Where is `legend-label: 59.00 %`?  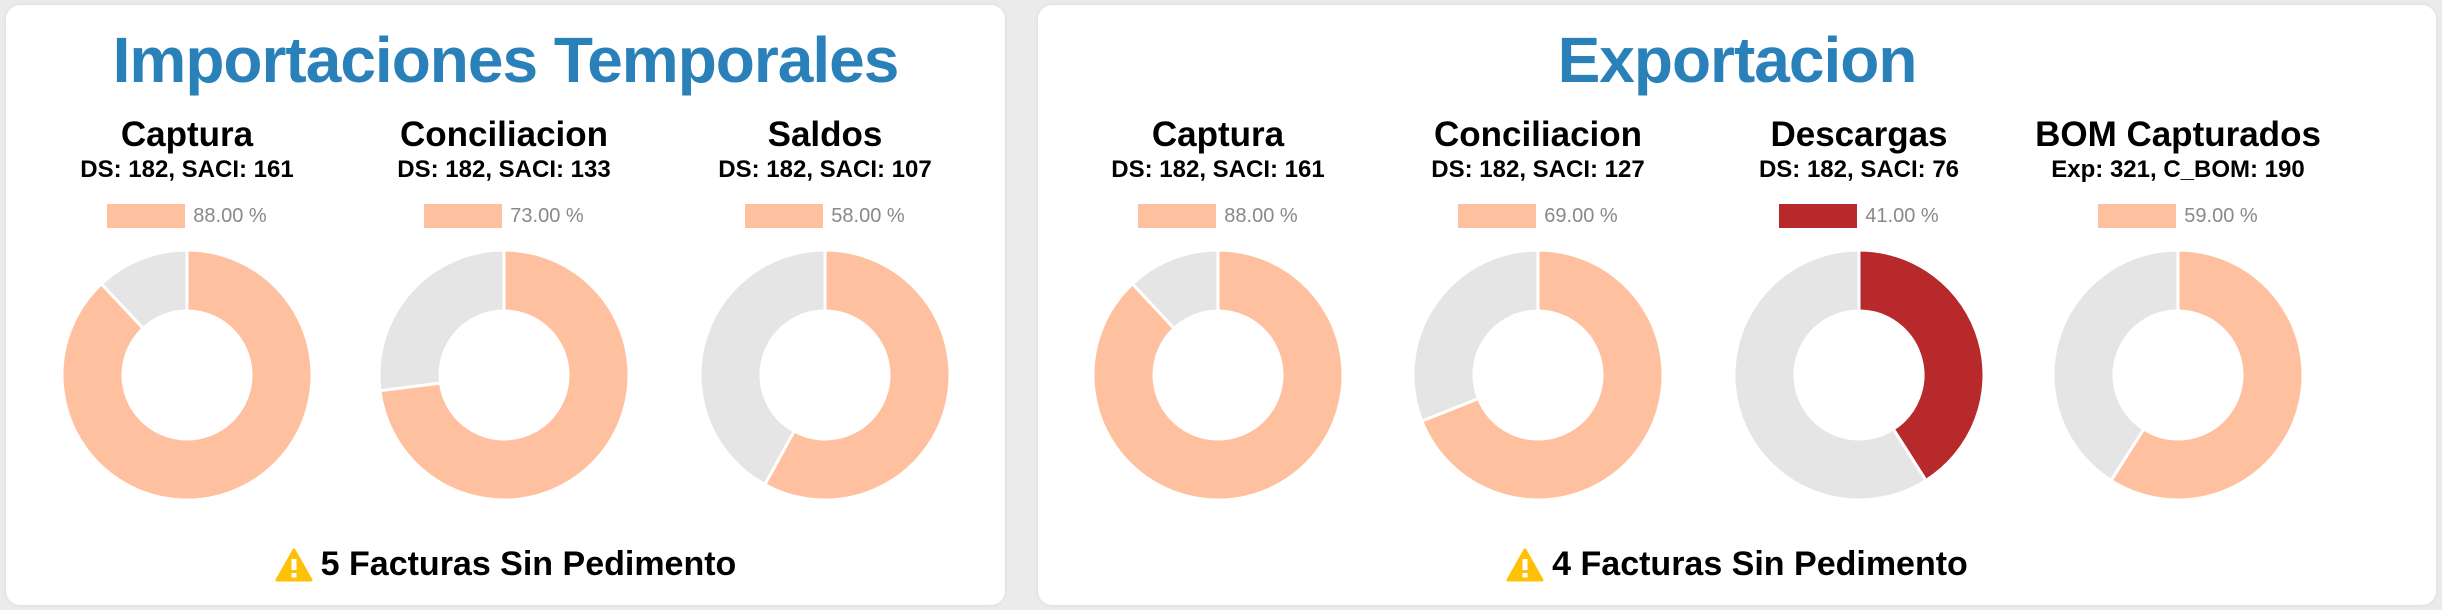 legend-label: 59.00 % is located at coordinates (2221, 215).